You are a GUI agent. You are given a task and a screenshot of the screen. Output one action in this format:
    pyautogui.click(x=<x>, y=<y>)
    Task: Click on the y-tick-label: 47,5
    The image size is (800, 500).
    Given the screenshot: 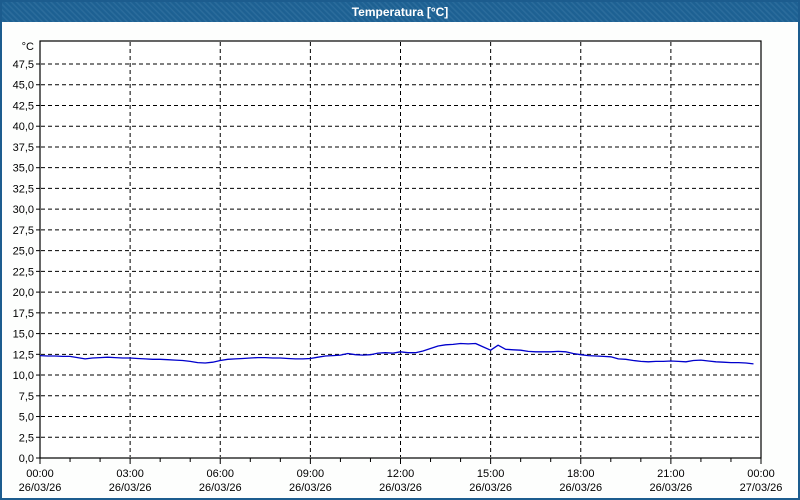 What is the action you would take?
    pyautogui.click(x=23, y=65)
    